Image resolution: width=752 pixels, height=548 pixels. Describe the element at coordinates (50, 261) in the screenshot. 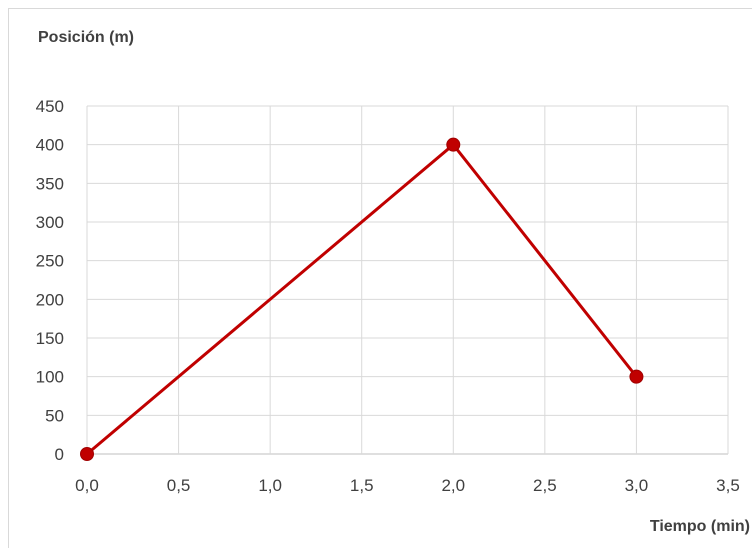

I see `y-tick-label: 250` at that location.